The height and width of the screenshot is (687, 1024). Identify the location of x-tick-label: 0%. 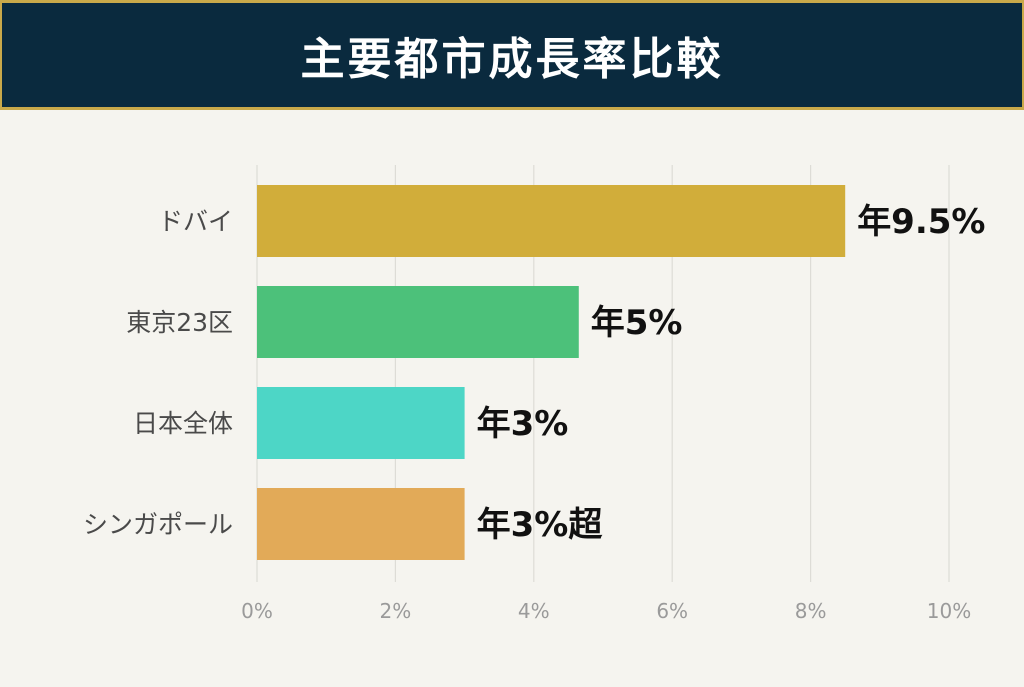
(257, 611).